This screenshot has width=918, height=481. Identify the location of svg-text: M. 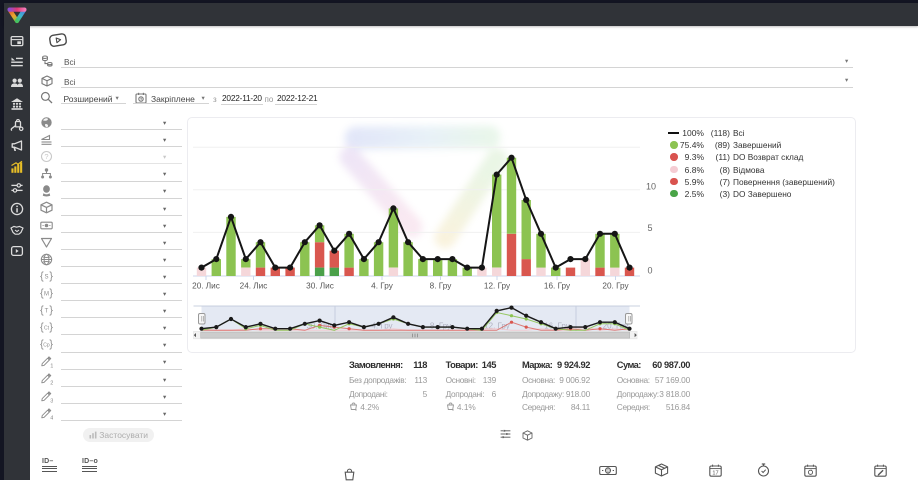
(46, 295).